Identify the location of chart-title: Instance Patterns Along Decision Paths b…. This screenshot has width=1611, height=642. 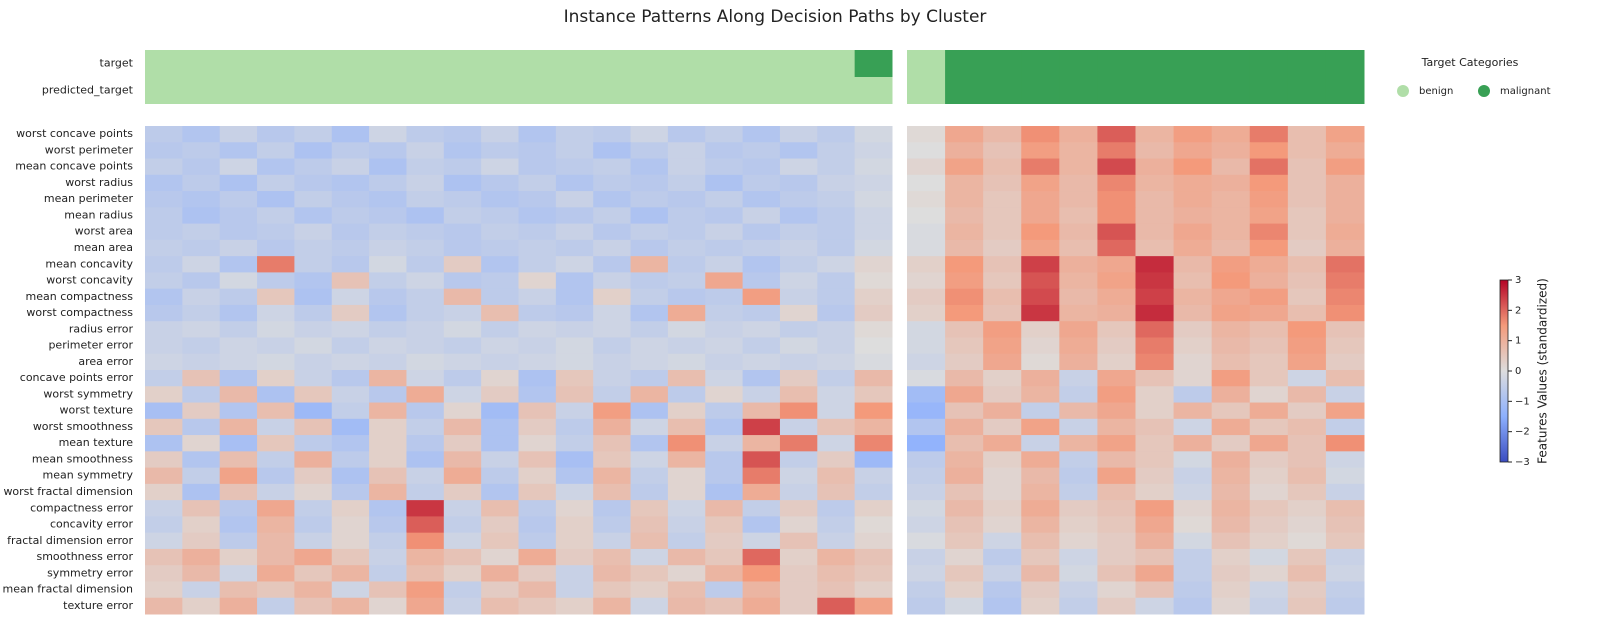
(775, 17).